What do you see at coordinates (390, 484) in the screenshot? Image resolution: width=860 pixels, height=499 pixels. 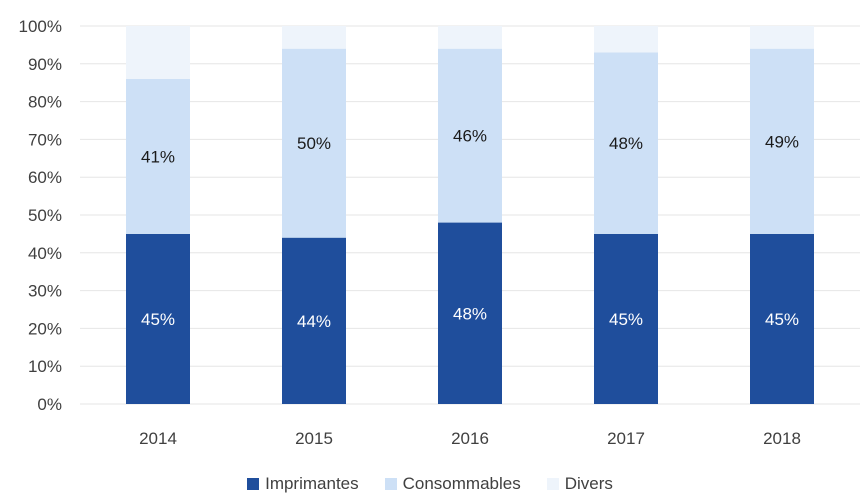 I see `legend-swatch-consommables` at bounding box center [390, 484].